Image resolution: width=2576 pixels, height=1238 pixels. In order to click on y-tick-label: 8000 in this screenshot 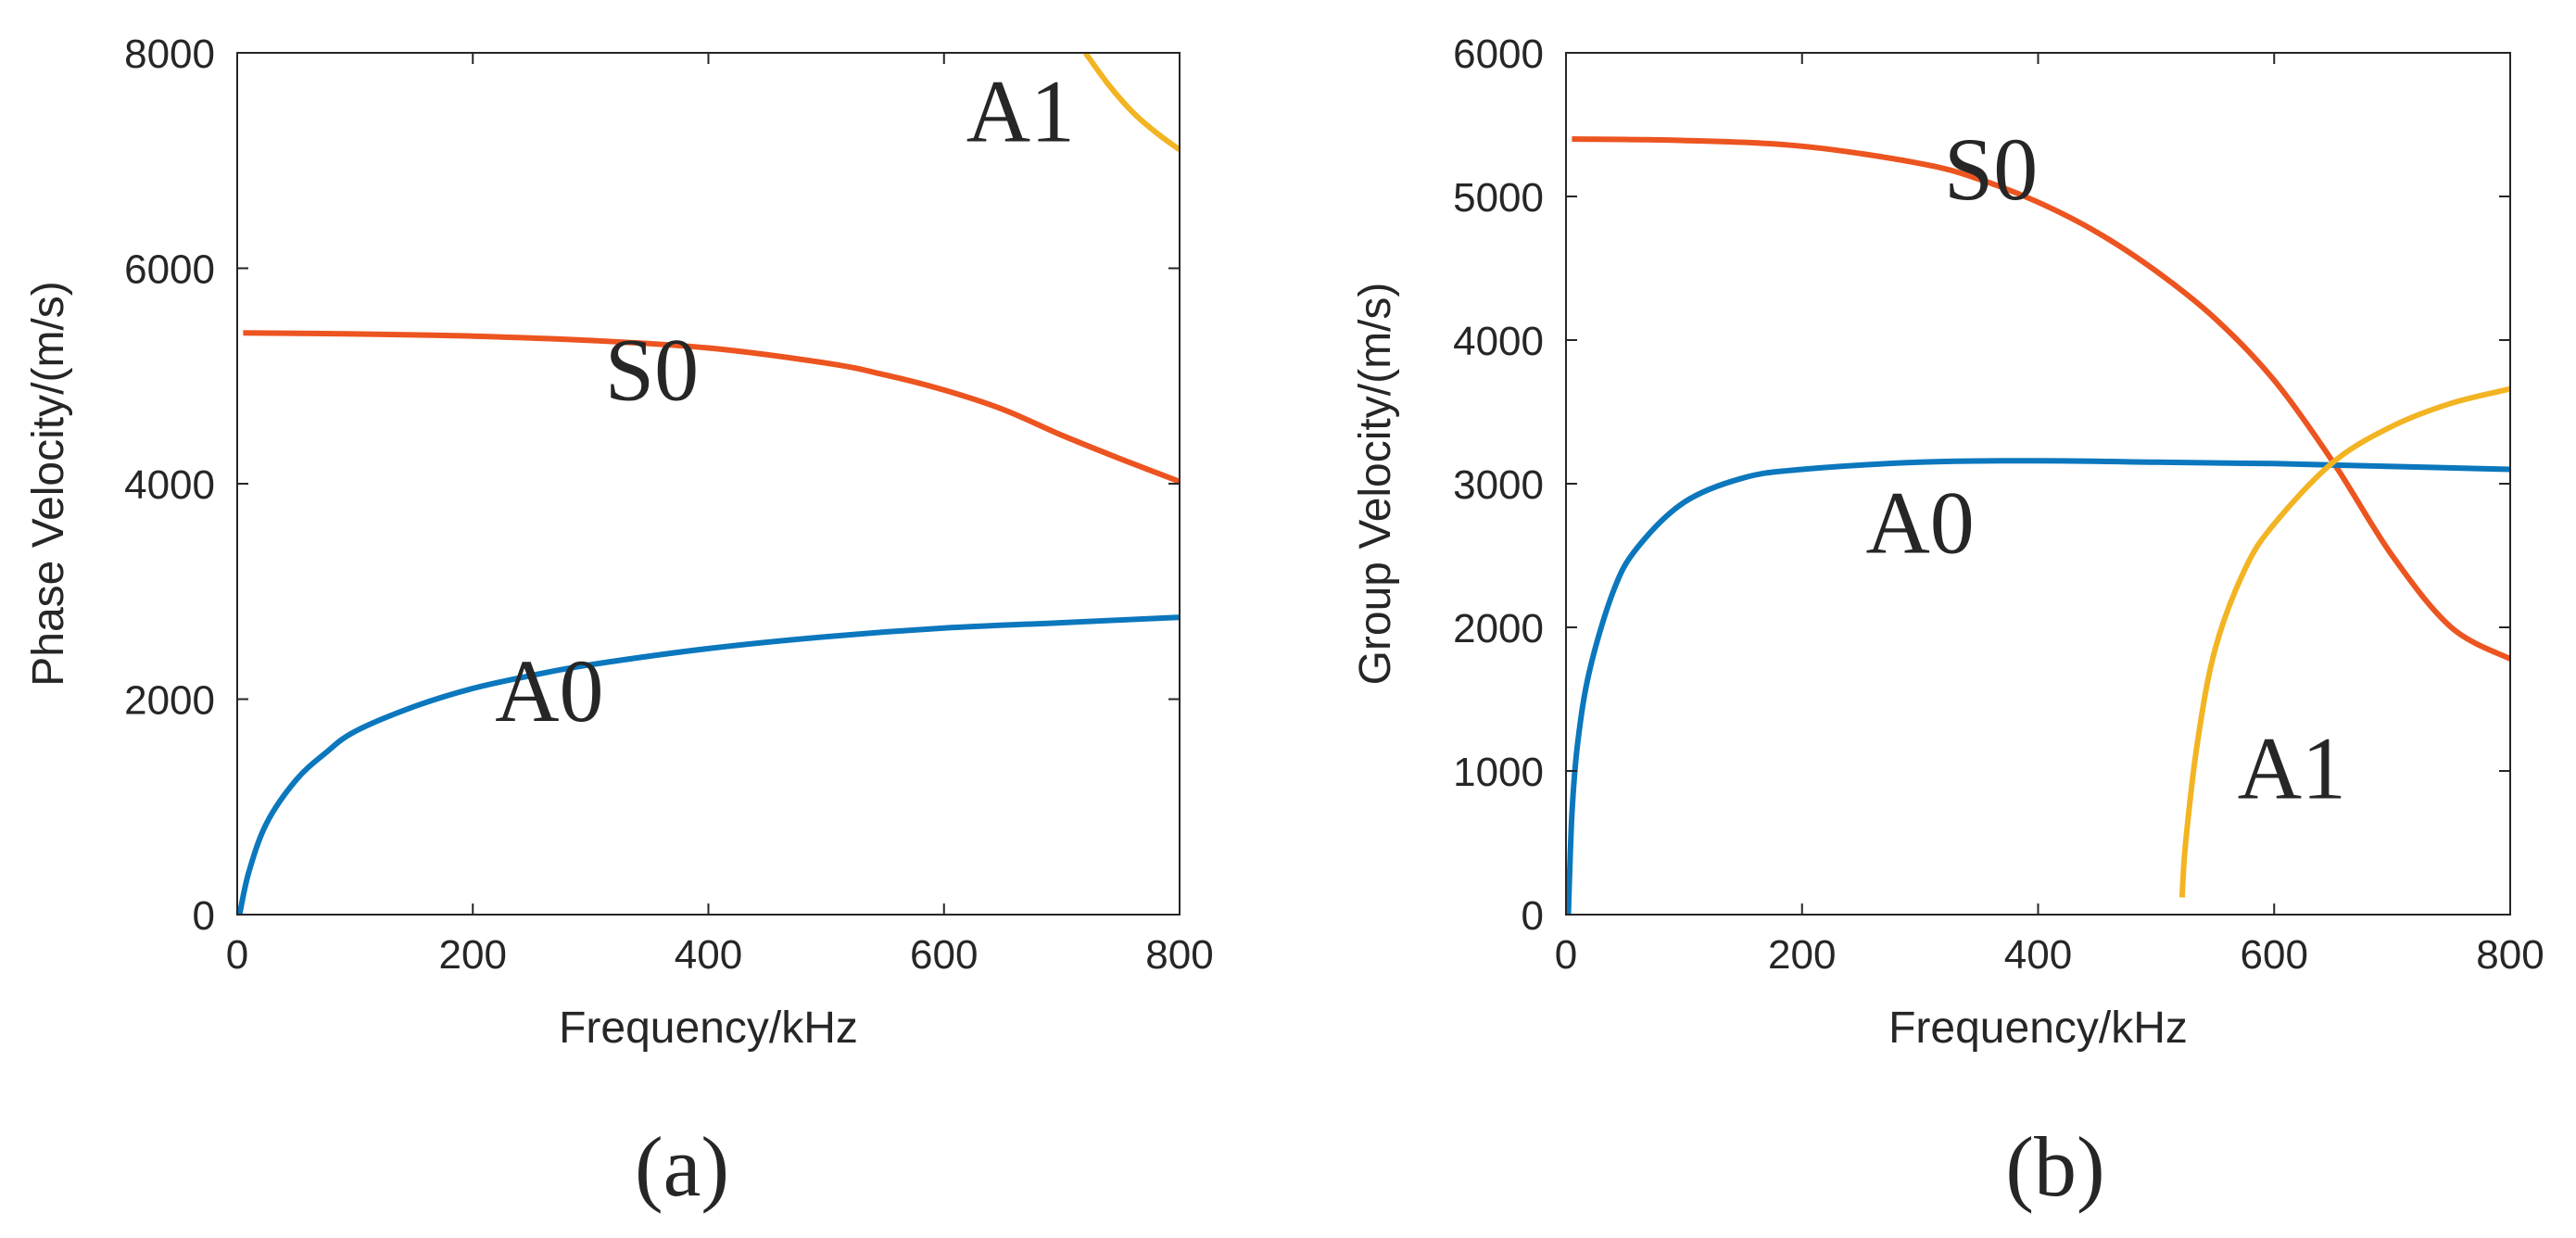, I will do `click(170, 54)`.